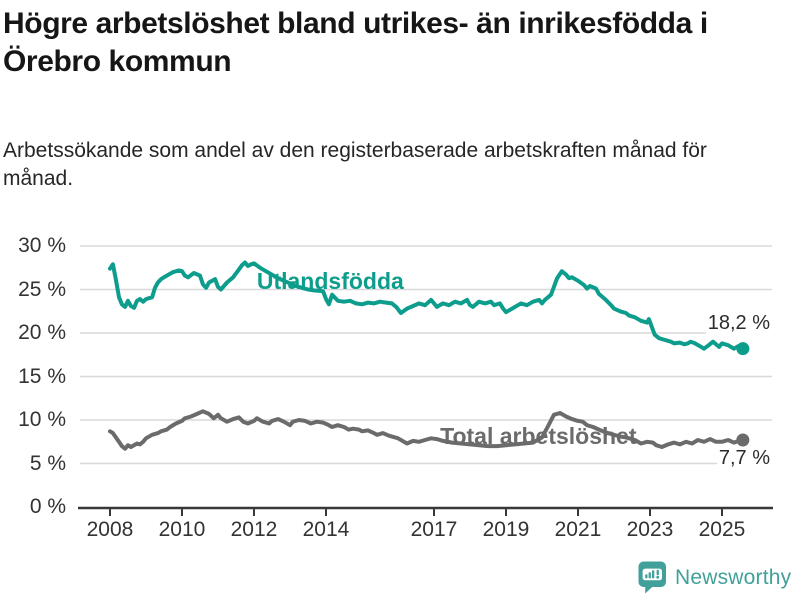 Image resolution: width=800 pixels, height=600 pixels. Describe the element at coordinates (652, 577) in the screenshot. I see `newsworthy-logo-icon` at that location.